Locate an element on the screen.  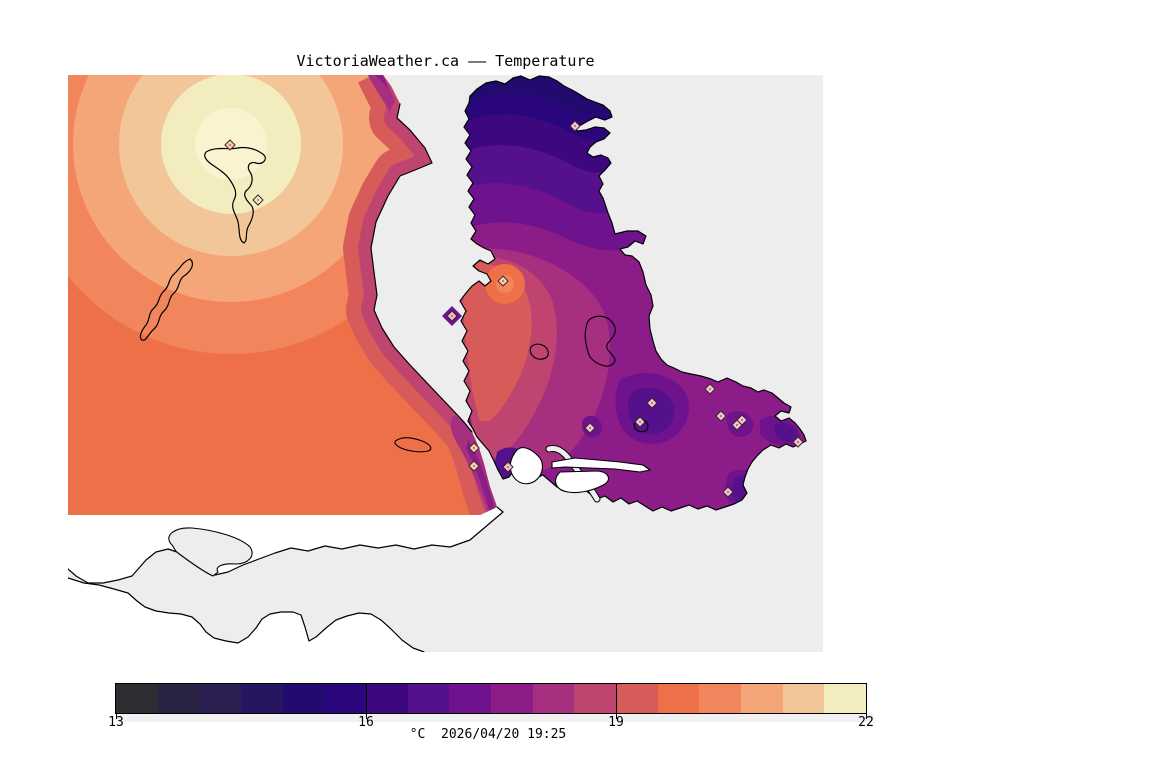
colorbar-tick-label: 22 is located at coordinates (866, 722).